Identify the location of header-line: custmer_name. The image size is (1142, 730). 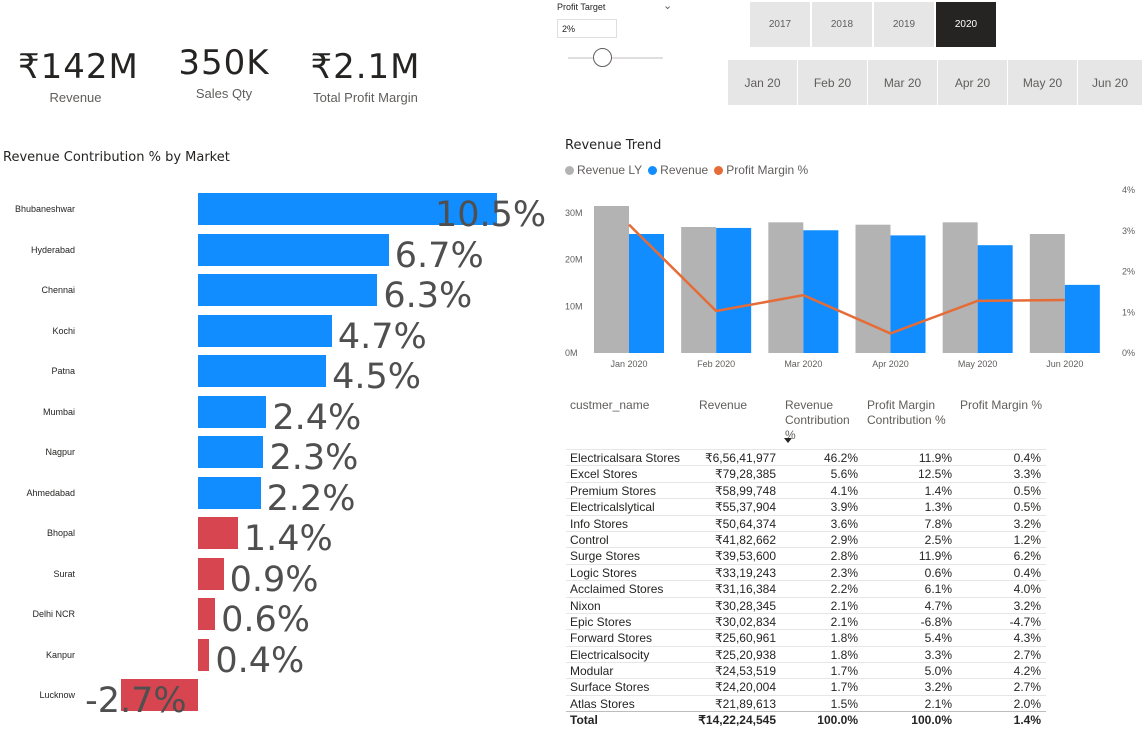
(610, 405).